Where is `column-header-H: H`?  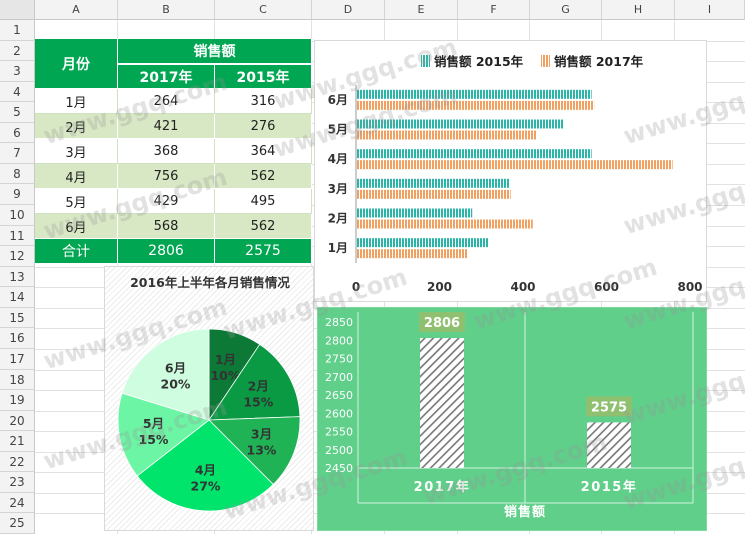 column-header-H: H is located at coordinates (638, 10).